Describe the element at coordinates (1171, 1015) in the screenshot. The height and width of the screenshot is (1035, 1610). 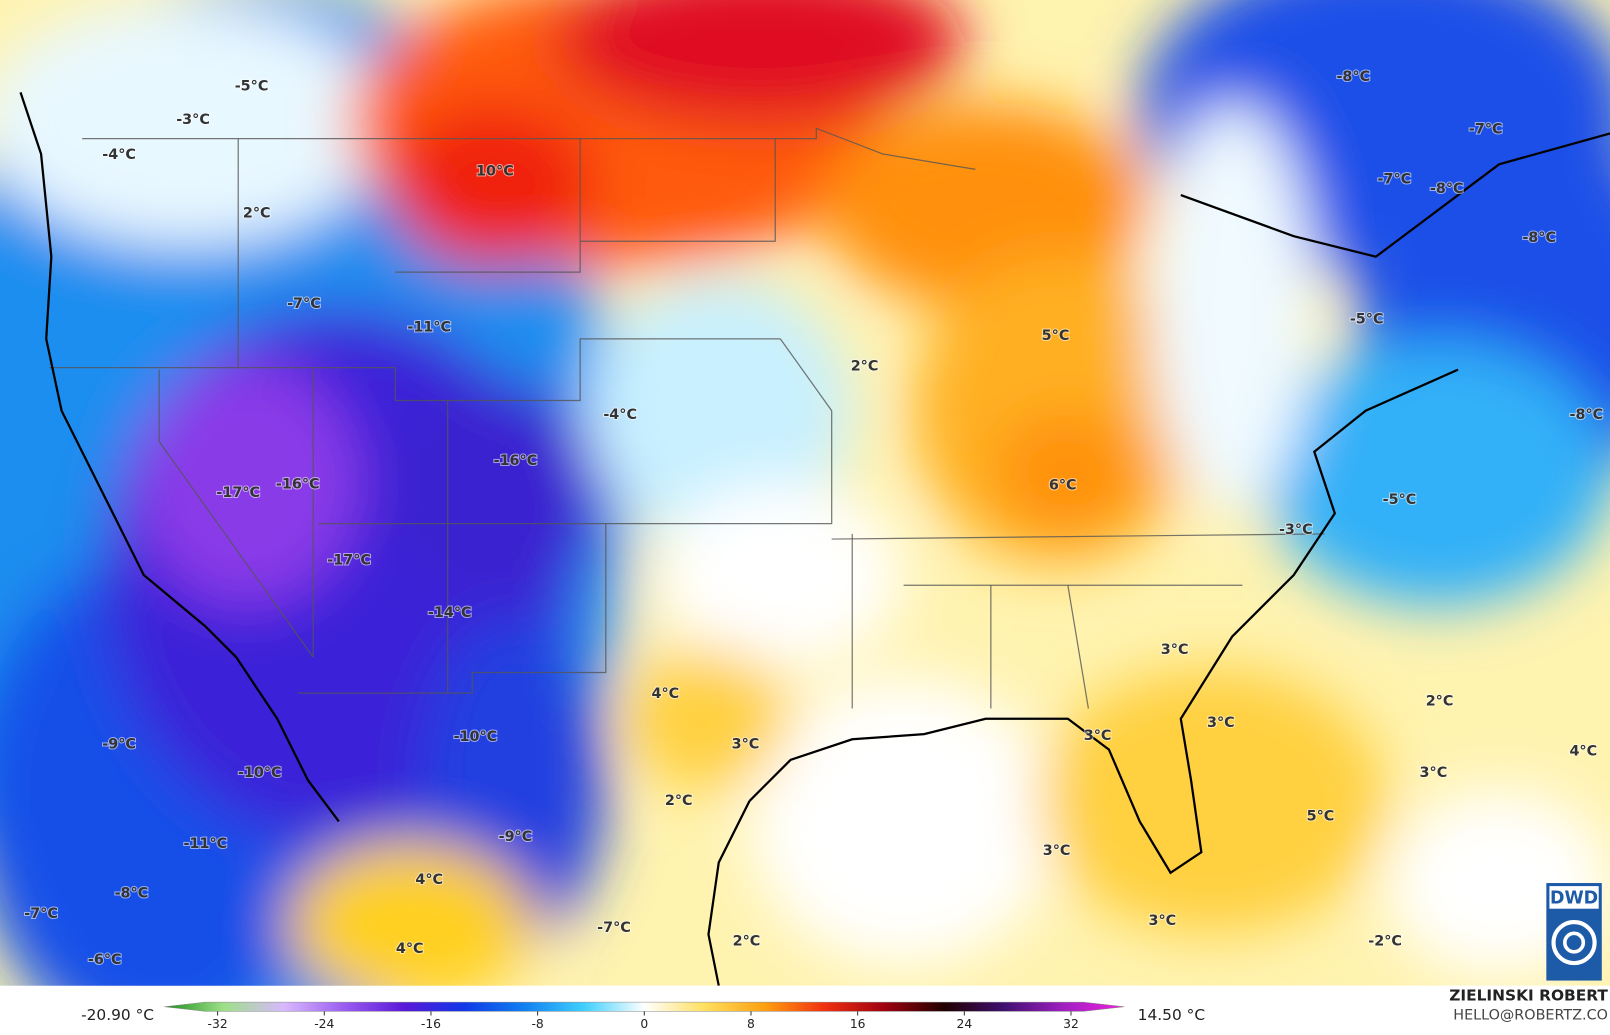
I see `colorbar-max-label: 14.50 °C` at that location.